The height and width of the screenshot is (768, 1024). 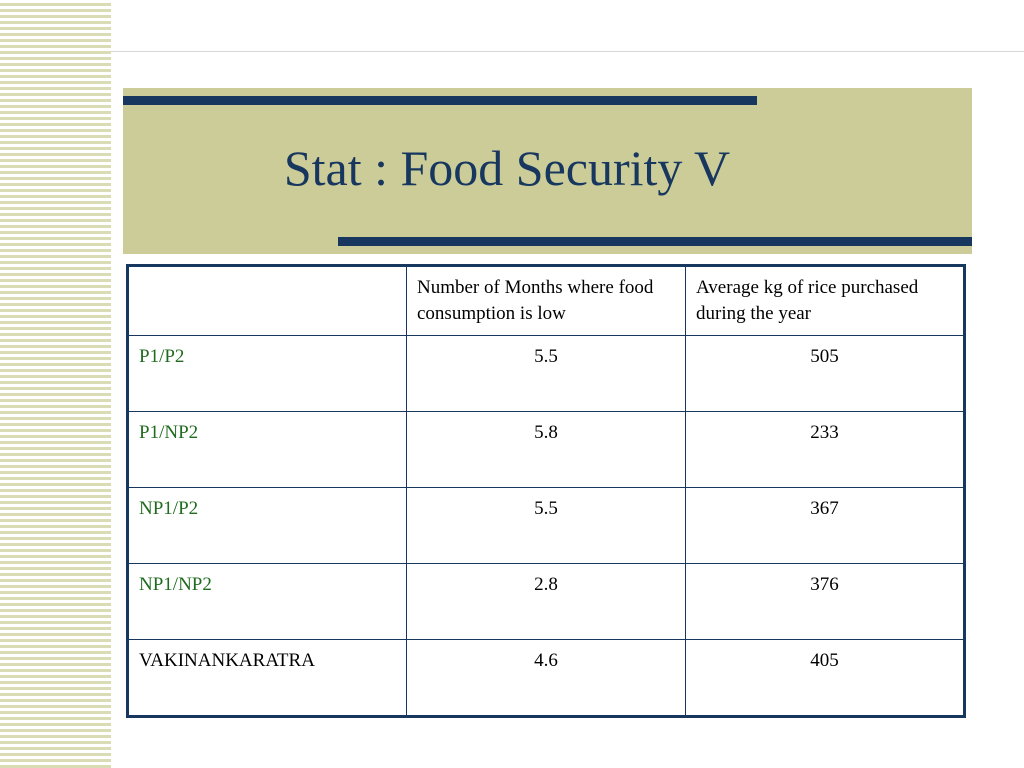 I want to click on table-row: VAKINANKARATRA 4.6 405, so click(x=546, y=678).